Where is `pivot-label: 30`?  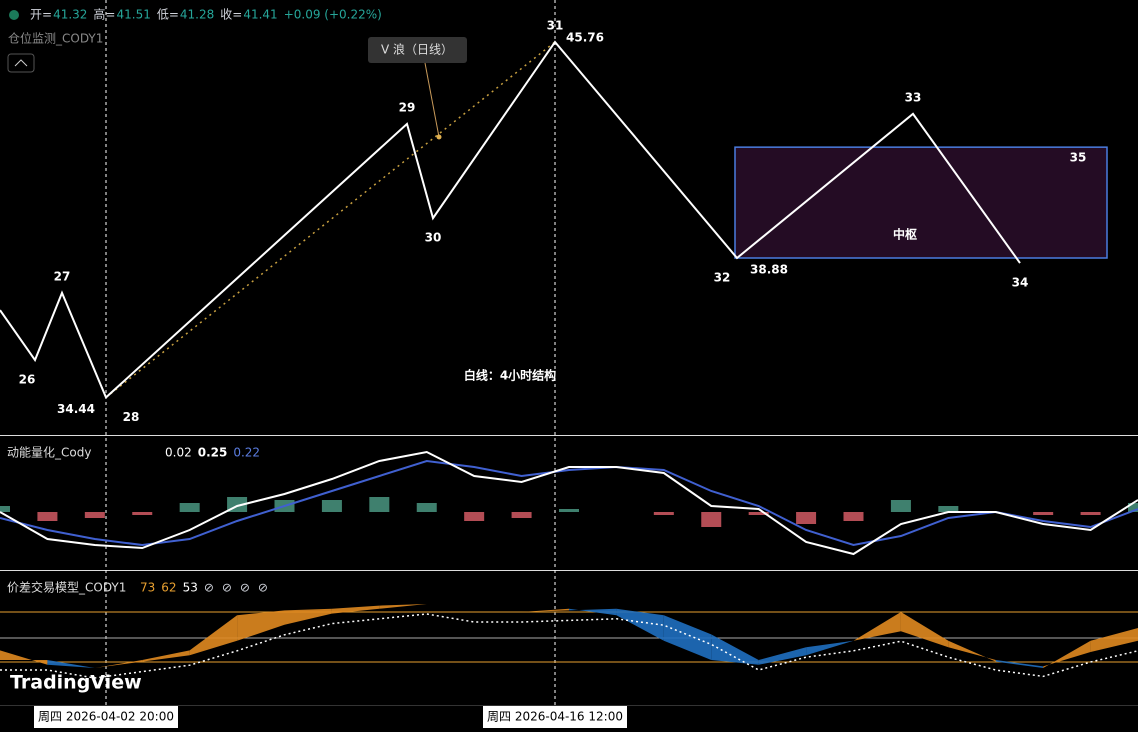
pivot-label: 30 is located at coordinates (433, 238).